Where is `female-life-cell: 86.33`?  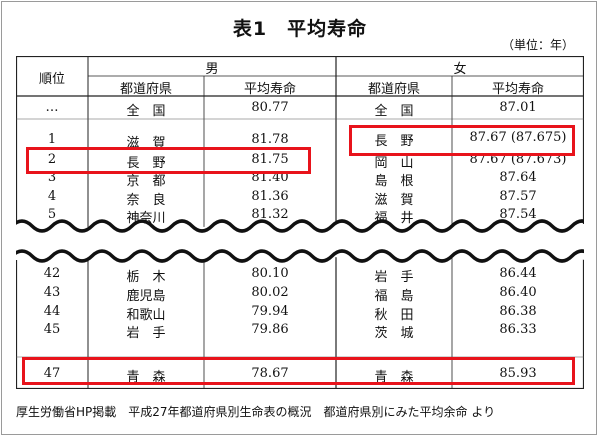
female-life-cell: 86.33 is located at coordinates (518, 329).